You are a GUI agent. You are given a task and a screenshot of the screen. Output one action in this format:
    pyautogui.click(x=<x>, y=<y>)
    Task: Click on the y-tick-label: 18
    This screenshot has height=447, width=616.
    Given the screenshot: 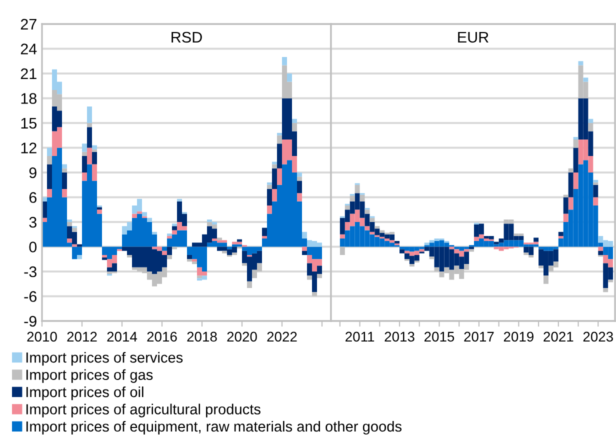 What is the action you would take?
    pyautogui.click(x=28, y=98)
    